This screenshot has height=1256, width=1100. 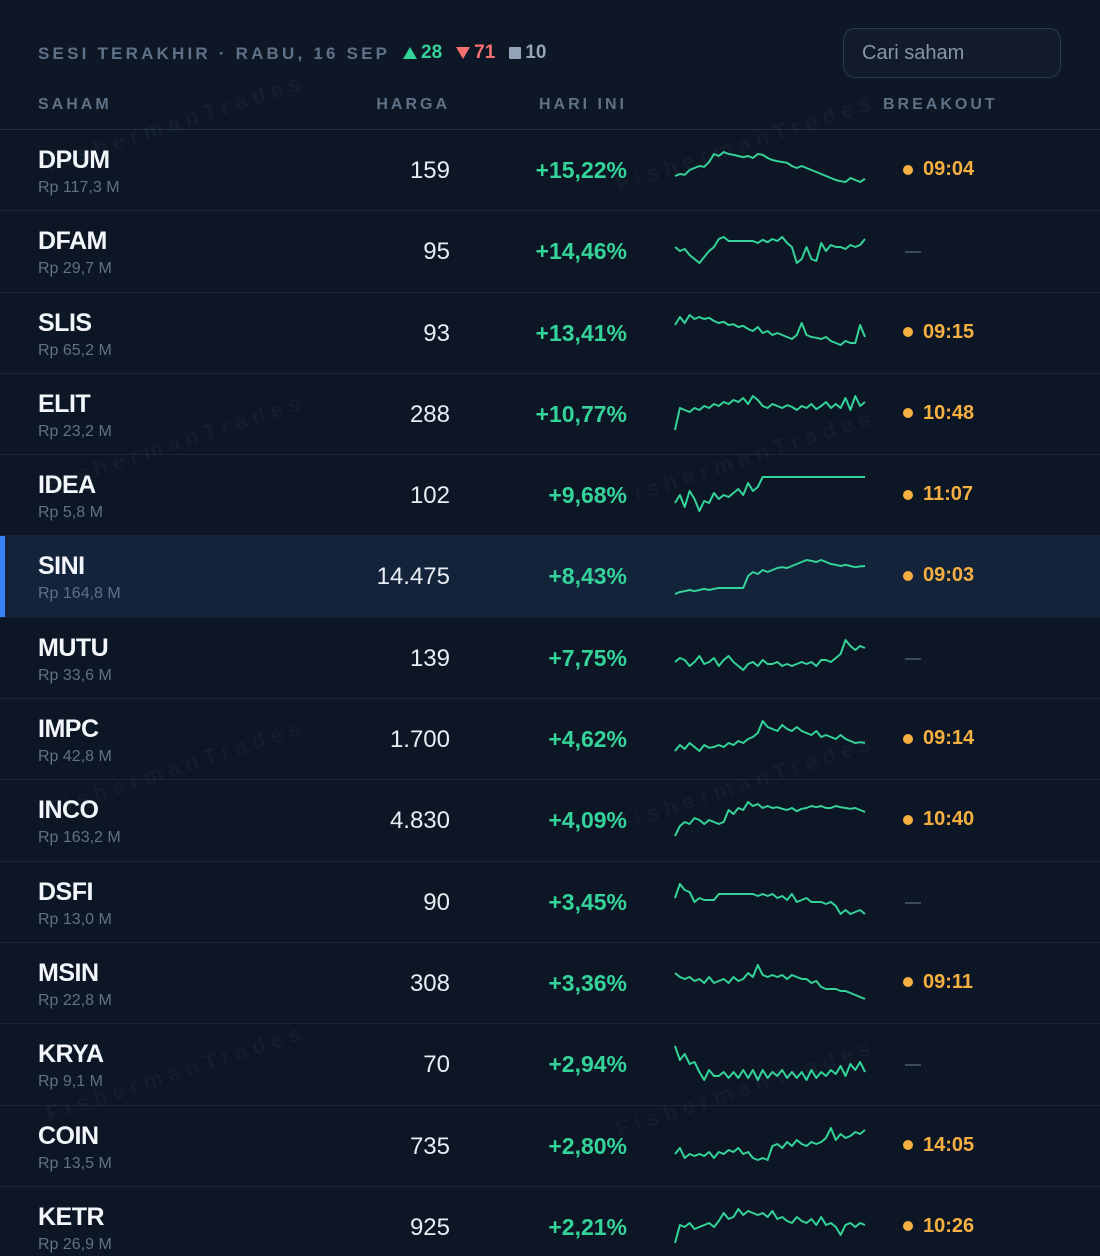 I want to click on table-row: KRYA Rp 9,1 M 70 +2,94%, so click(x=550, y=1065).